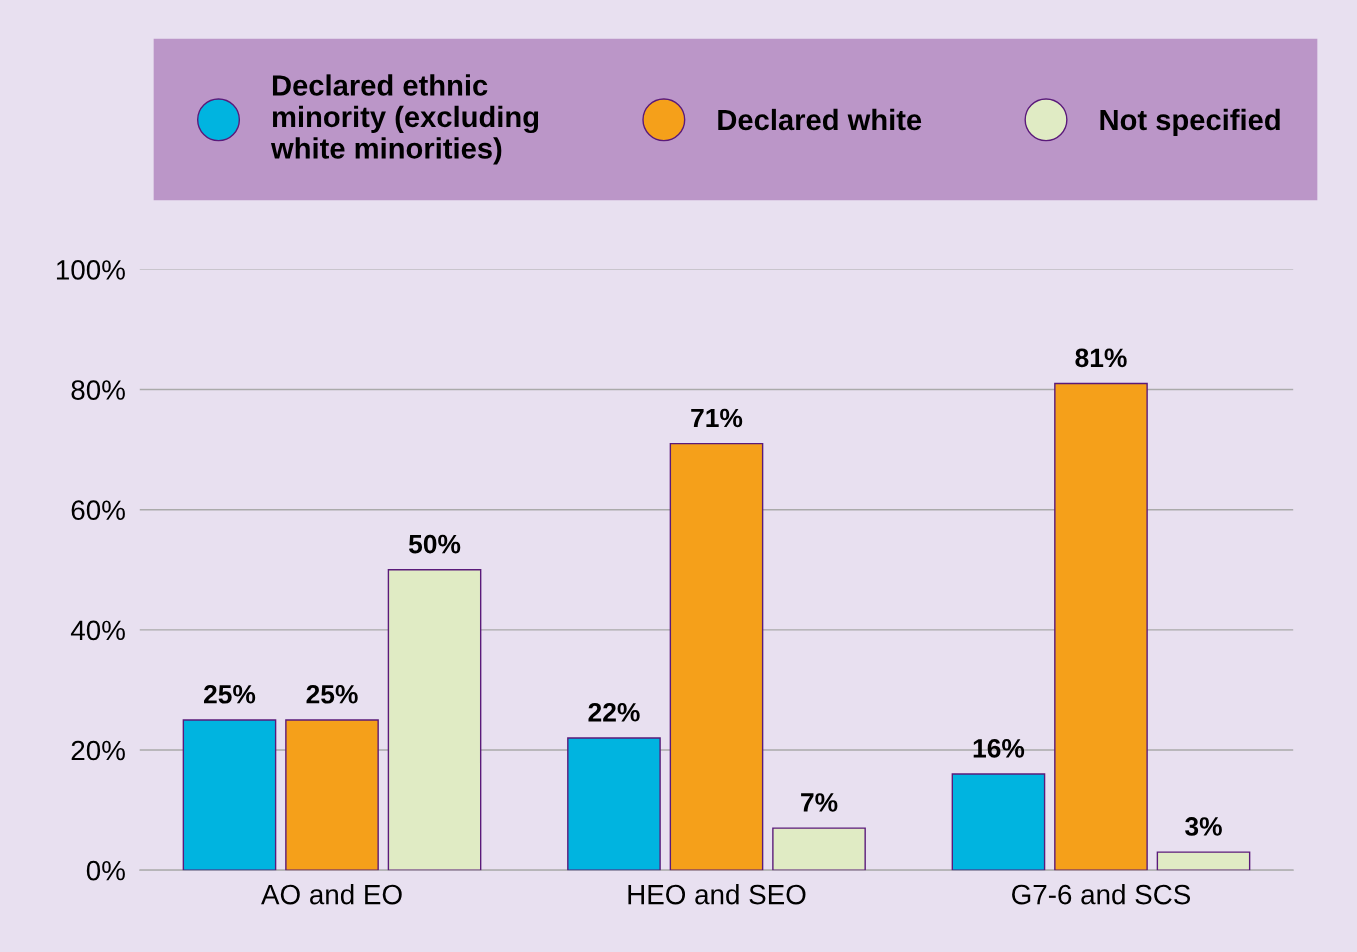  What do you see at coordinates (98, 390) in the screenshot?
I see `y-tick-label: 80%` at bounding box center [98, 390].